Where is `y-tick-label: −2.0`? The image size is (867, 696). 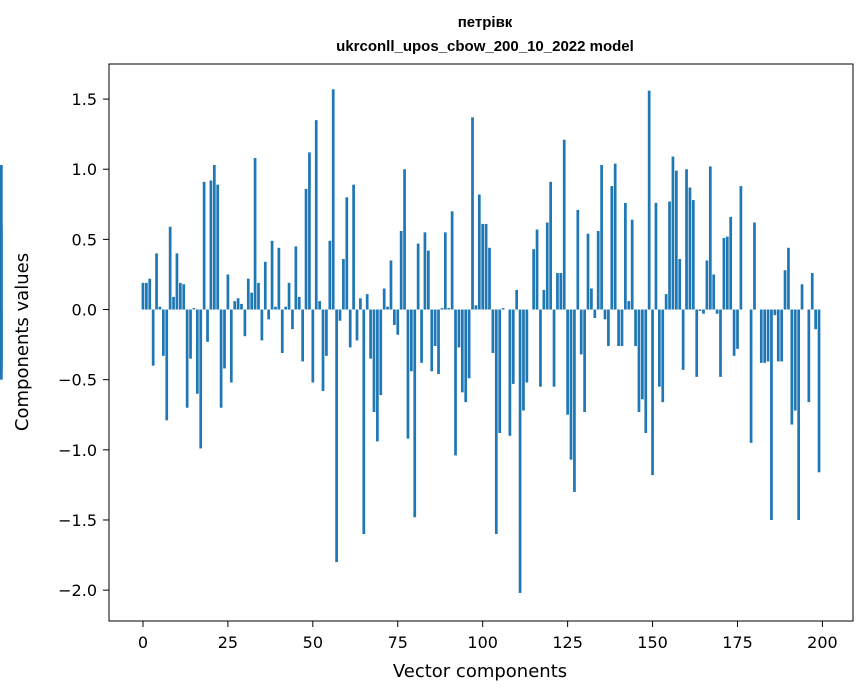
y-tick-label: −2.0 is located at coordinates (77, 590).